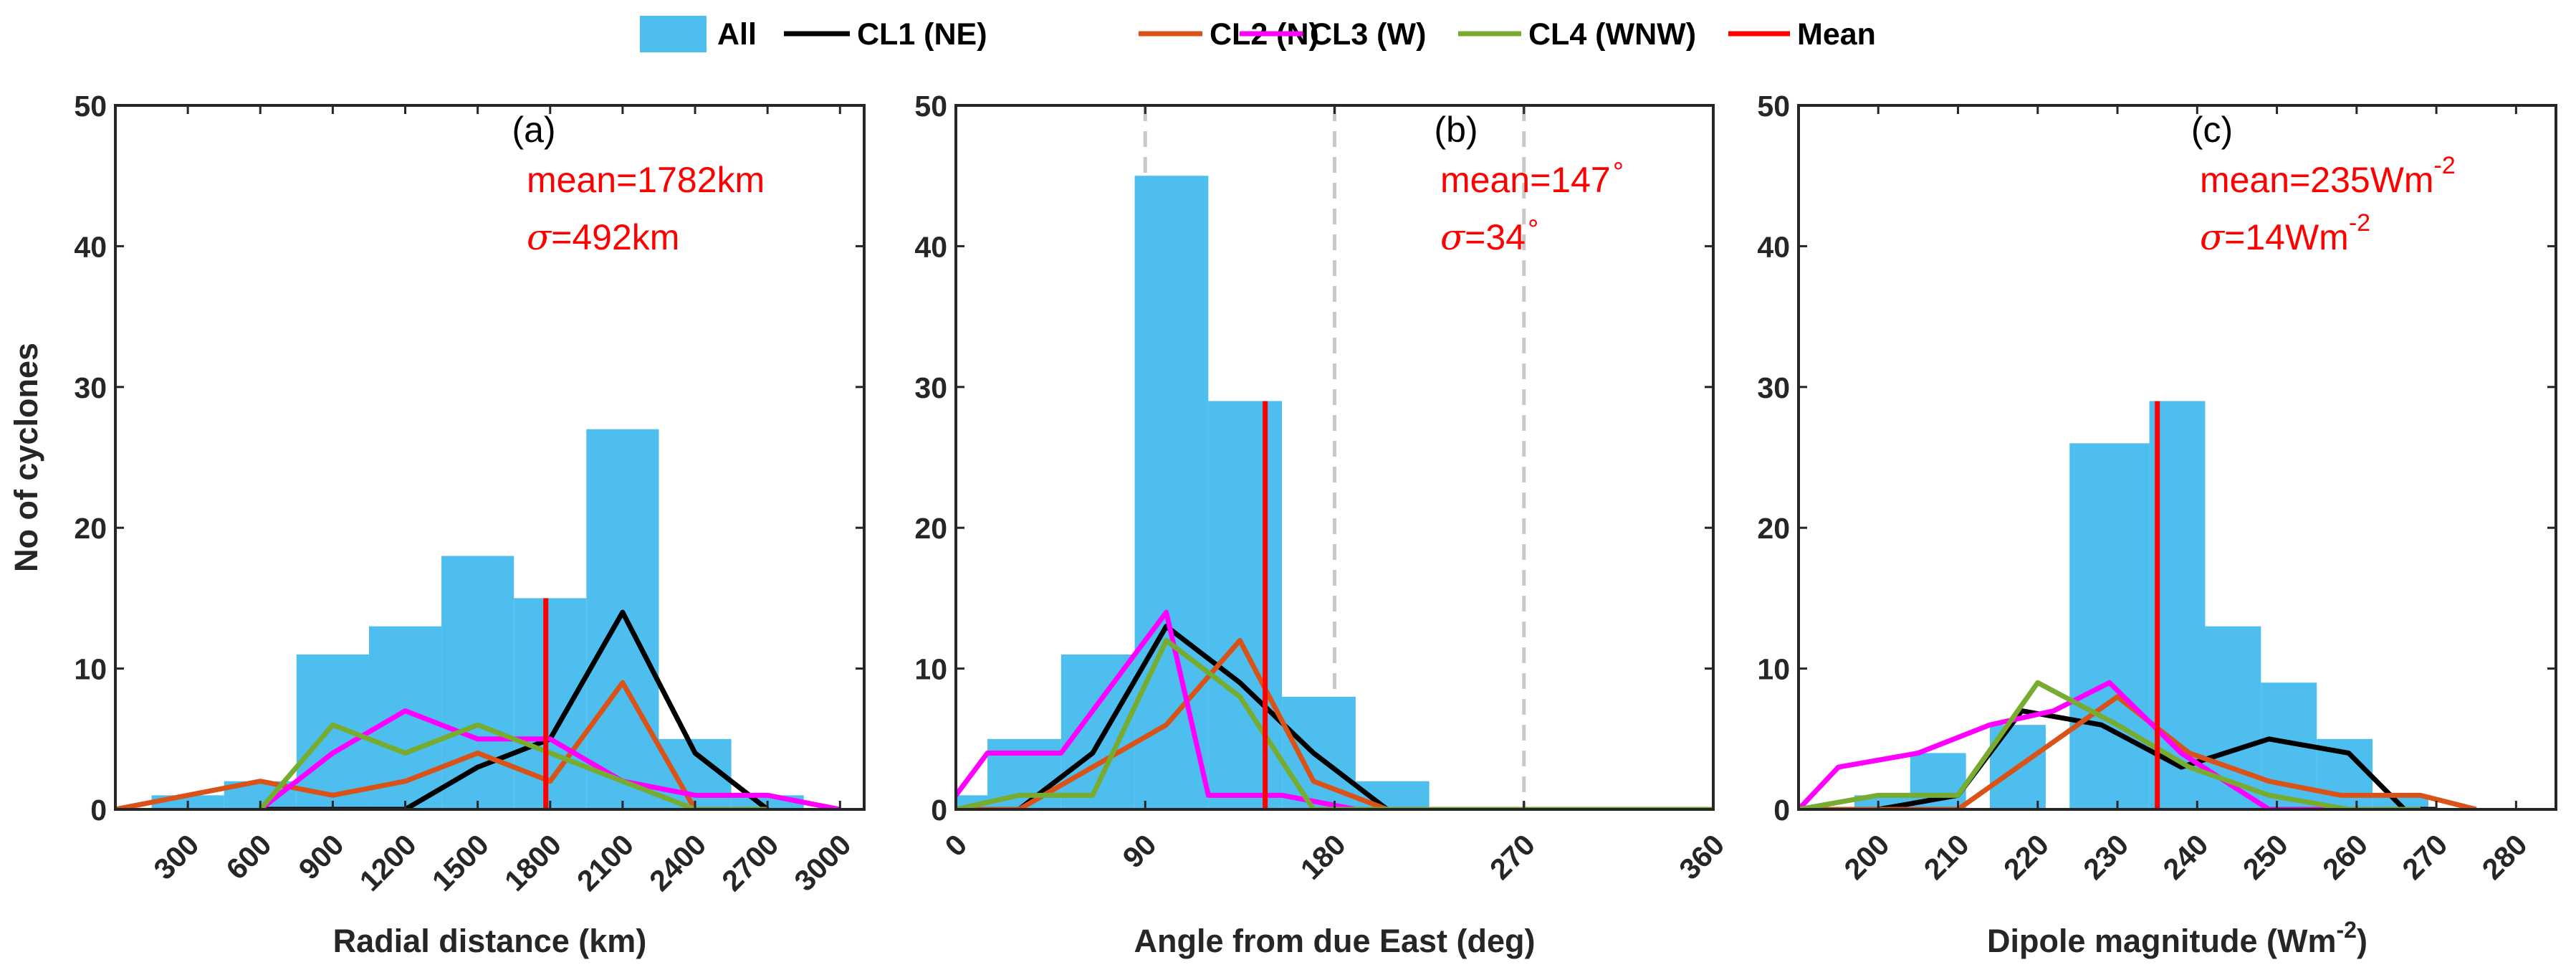 This screenshot has height=980, width=2576. What do you see at coordinates (533, 130) in the screenshot?
I see `panel-label: (a)` at bounding box center [533, 130].